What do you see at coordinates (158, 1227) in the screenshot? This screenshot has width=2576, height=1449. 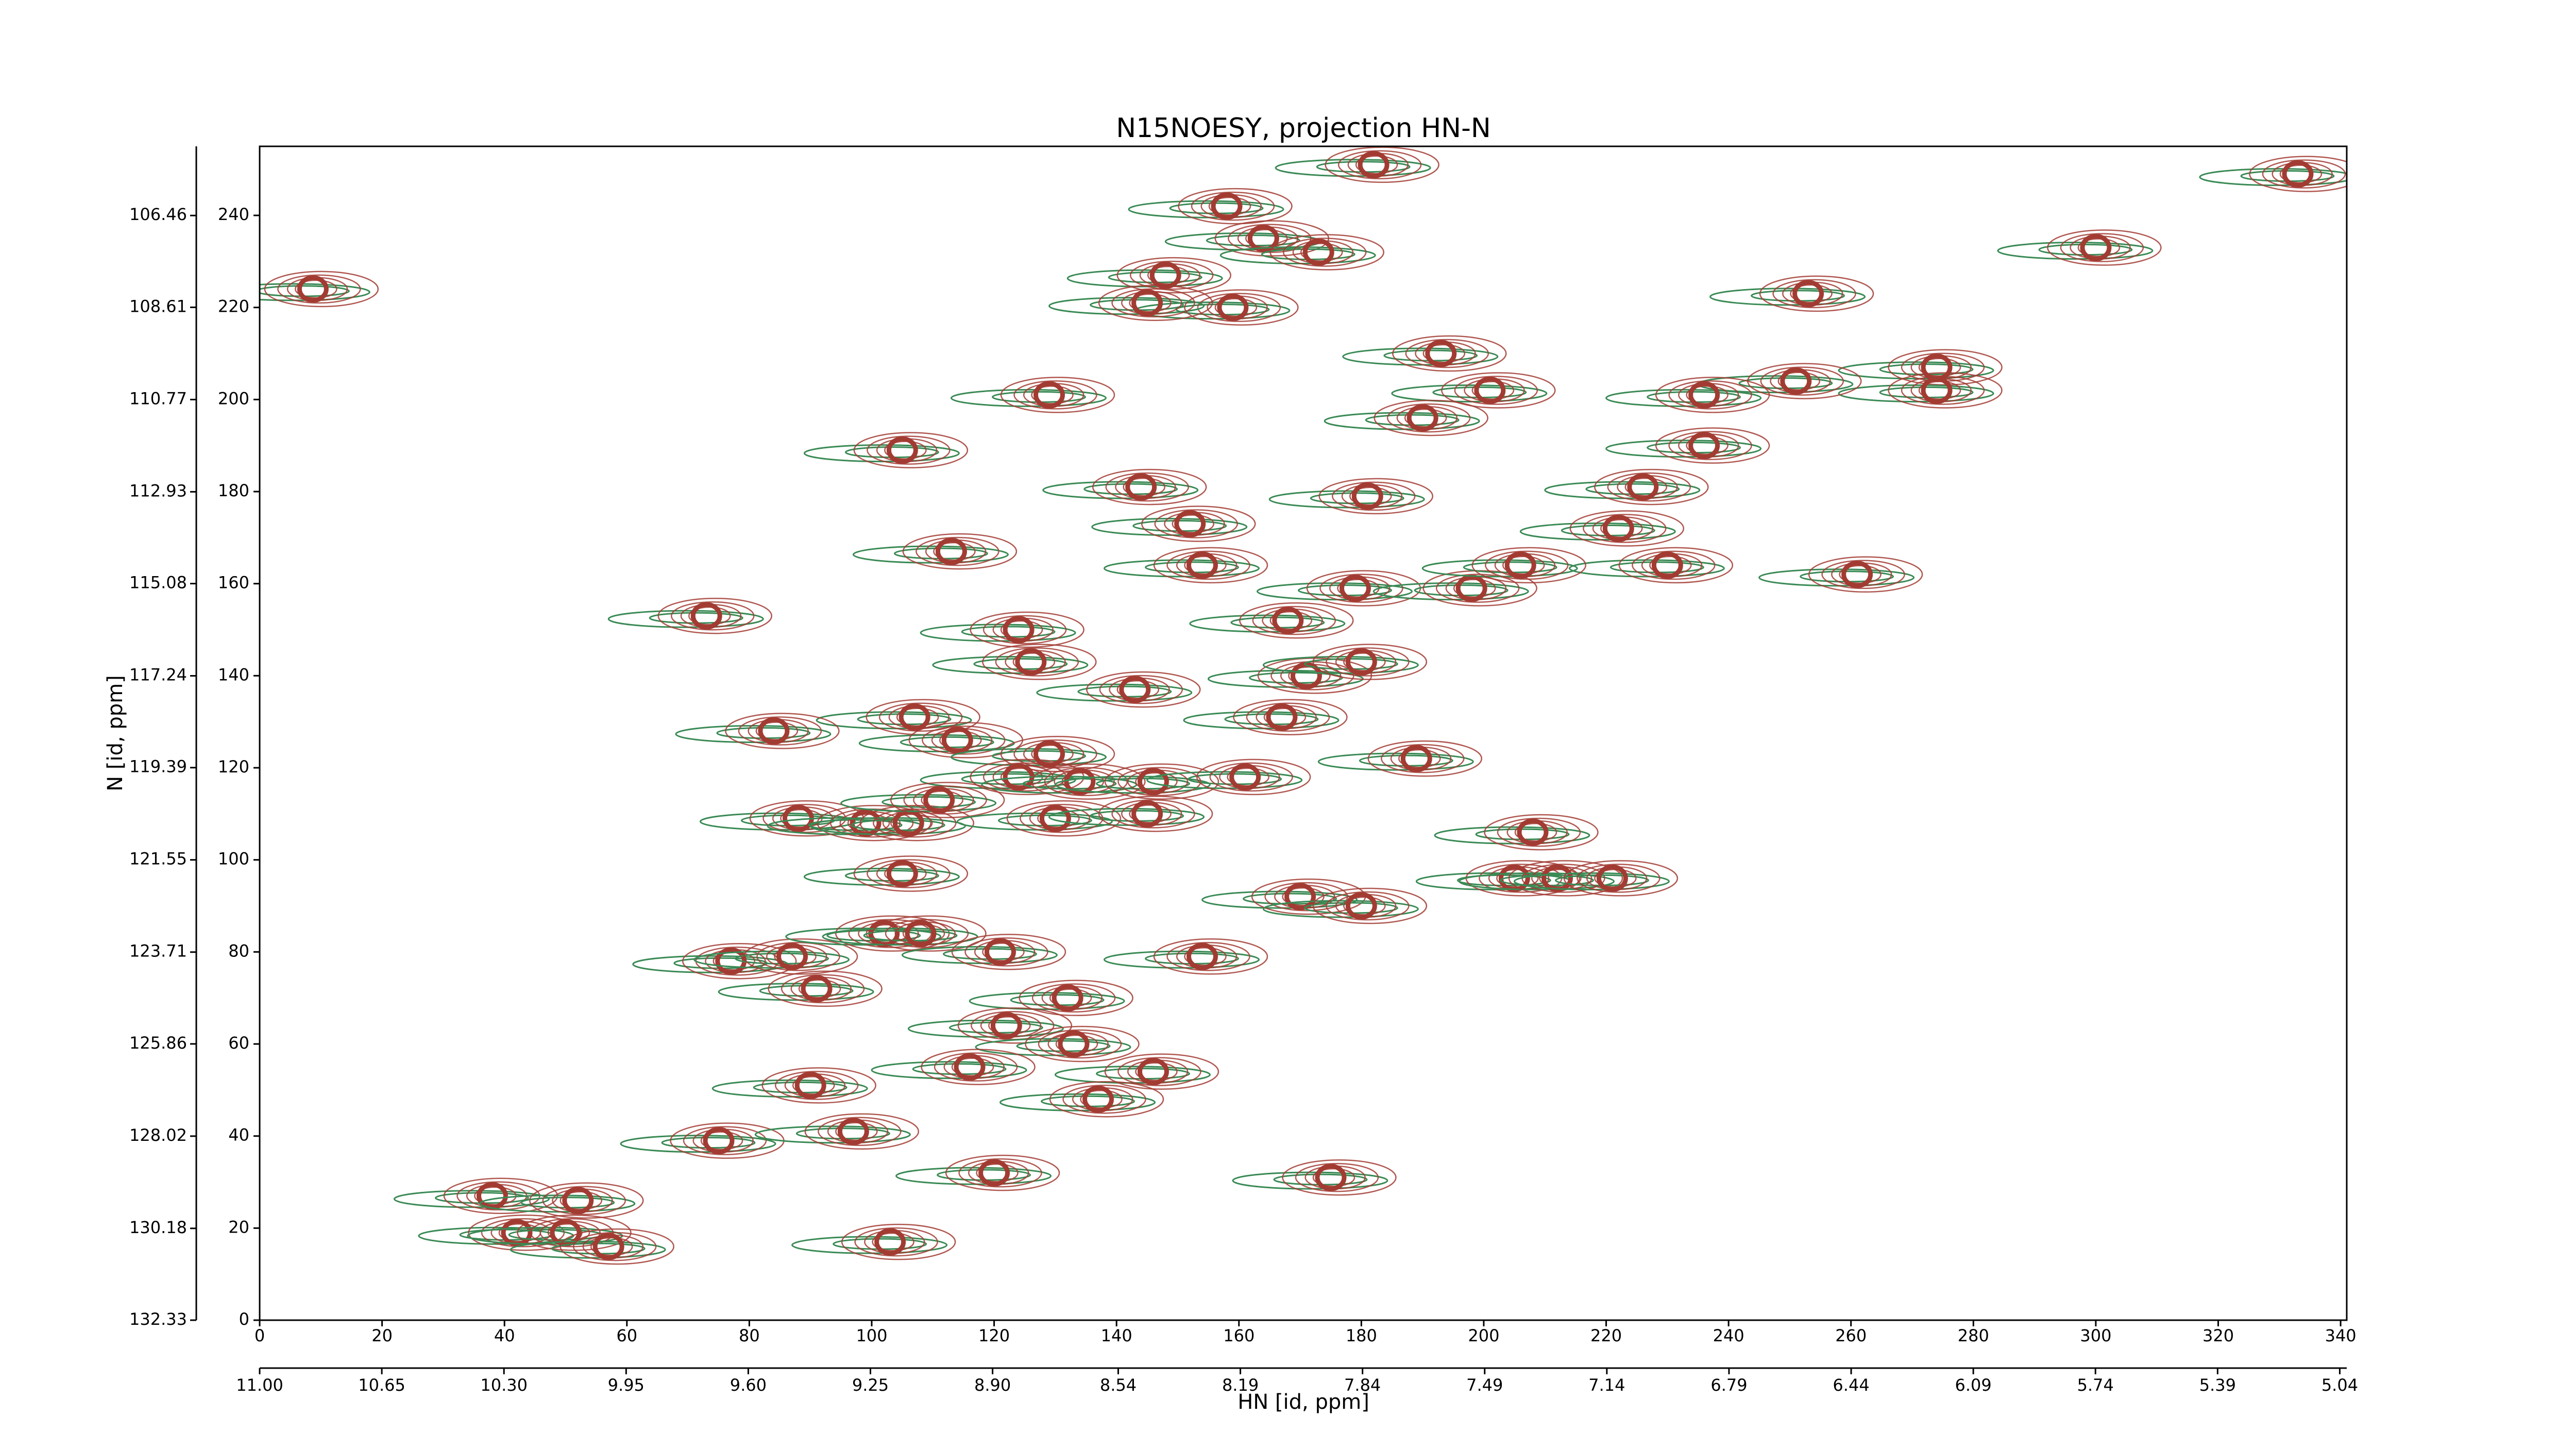 I see `y2-tick-label: 130.18` at bounding box center [158, 1227].